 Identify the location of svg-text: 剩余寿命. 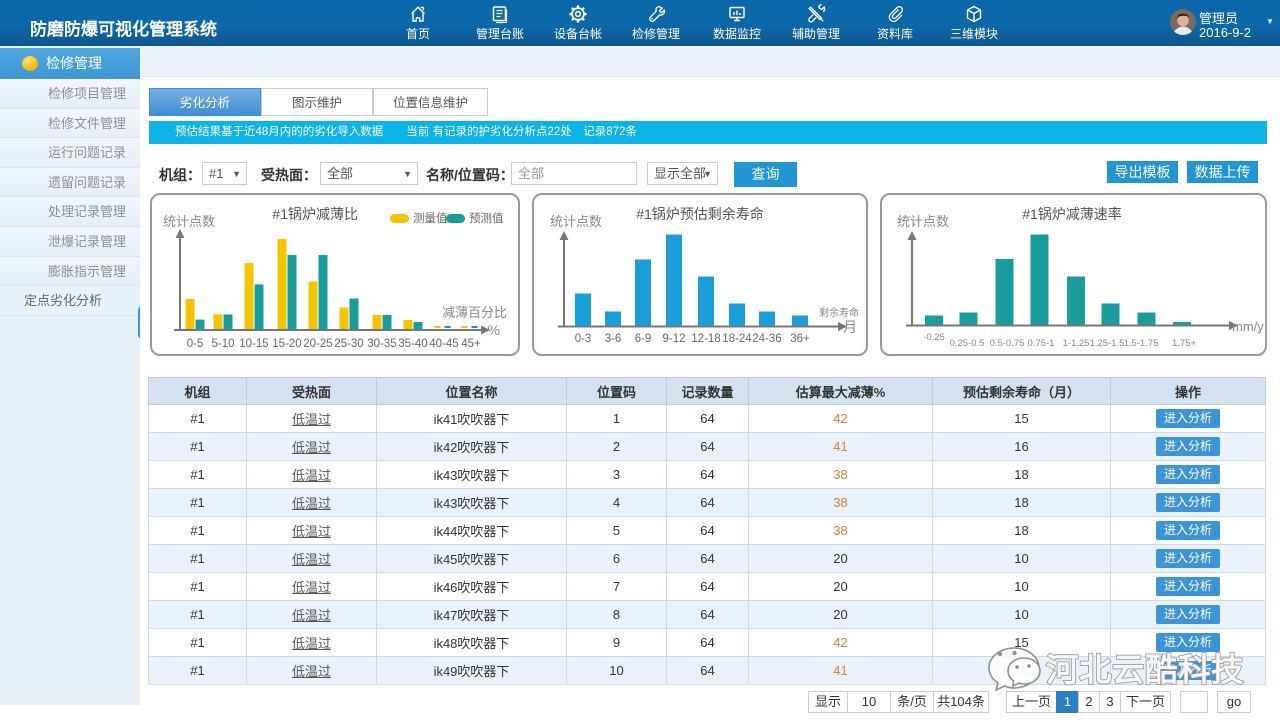
(839, 312).